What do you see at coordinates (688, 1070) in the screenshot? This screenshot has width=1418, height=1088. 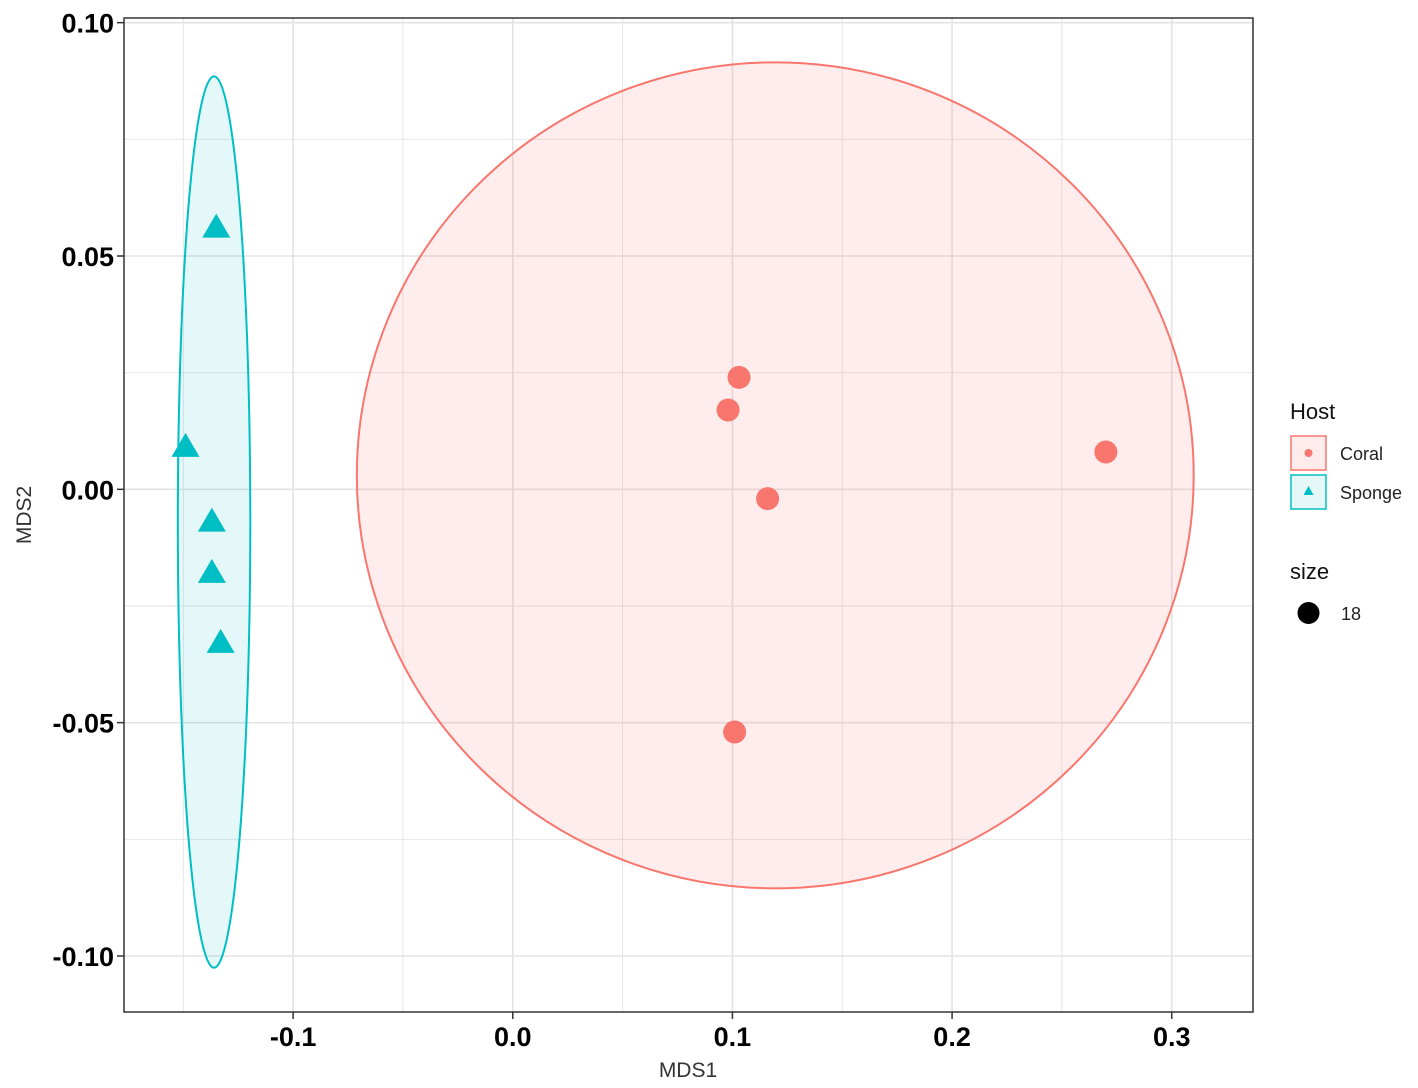 I see `x-axis-title: MDS1` at bounding box center [688, 1070].